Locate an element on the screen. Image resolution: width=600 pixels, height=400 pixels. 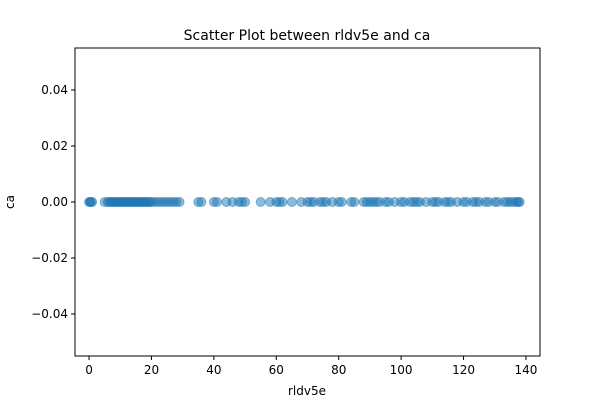
y-tick-label: −0.02 is located at coordinates (49, 258).